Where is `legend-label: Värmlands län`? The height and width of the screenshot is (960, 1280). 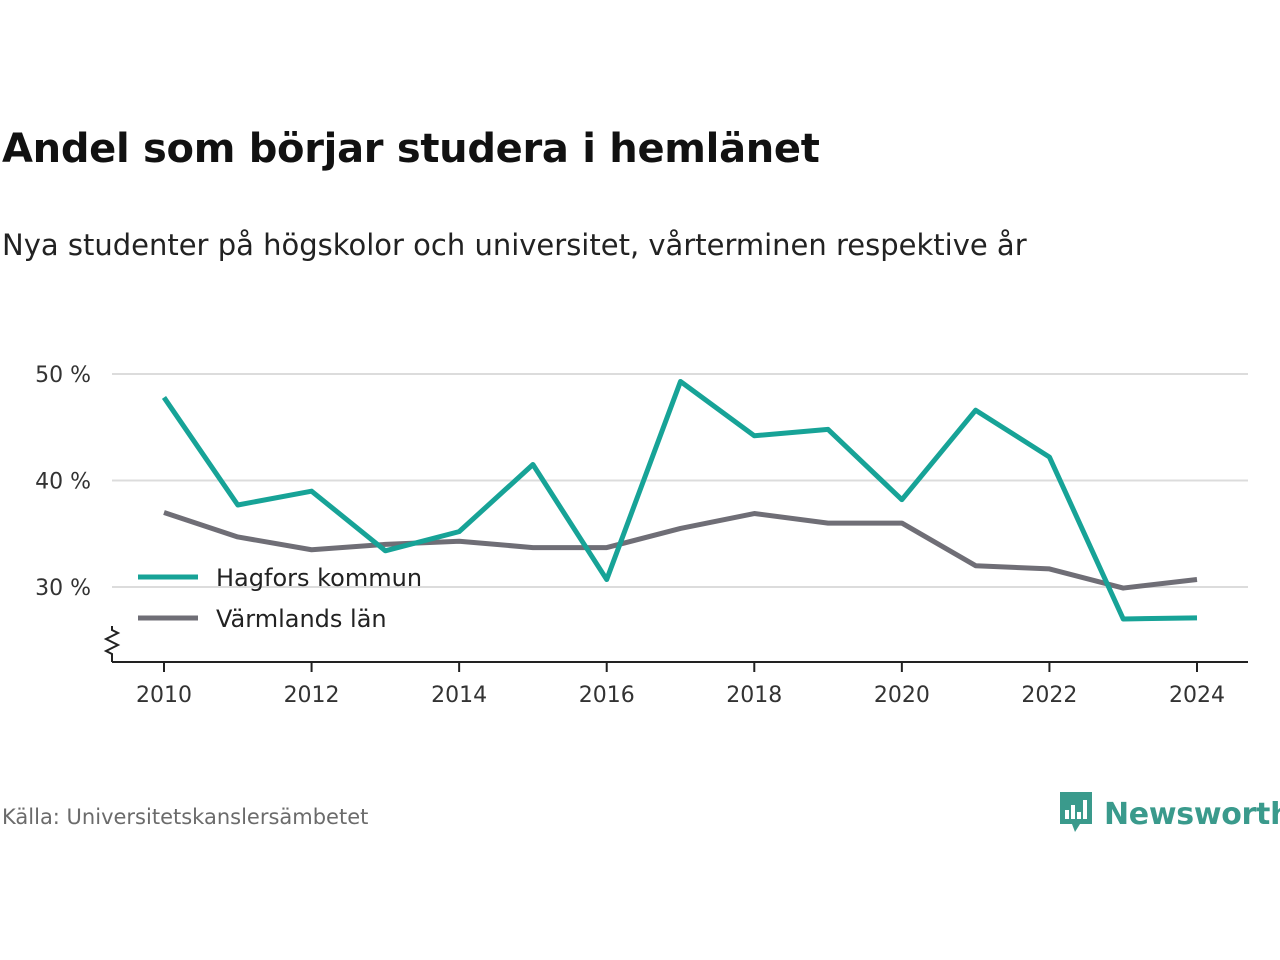
legend-label: Värmlands län is located at coordinates (301, 619).